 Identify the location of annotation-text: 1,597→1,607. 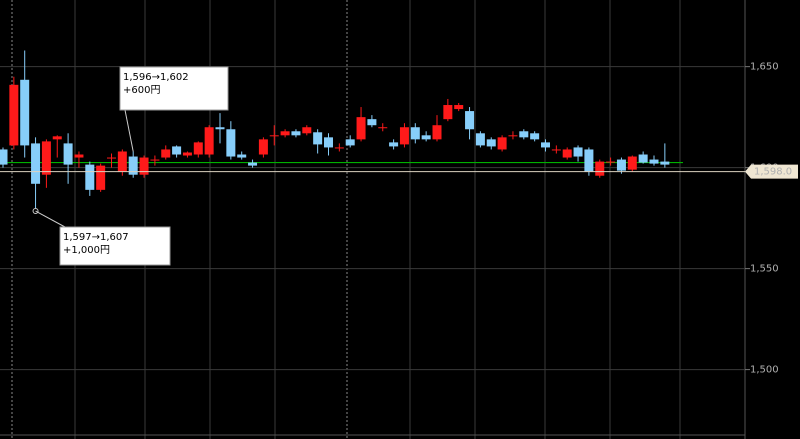
(96, 237).